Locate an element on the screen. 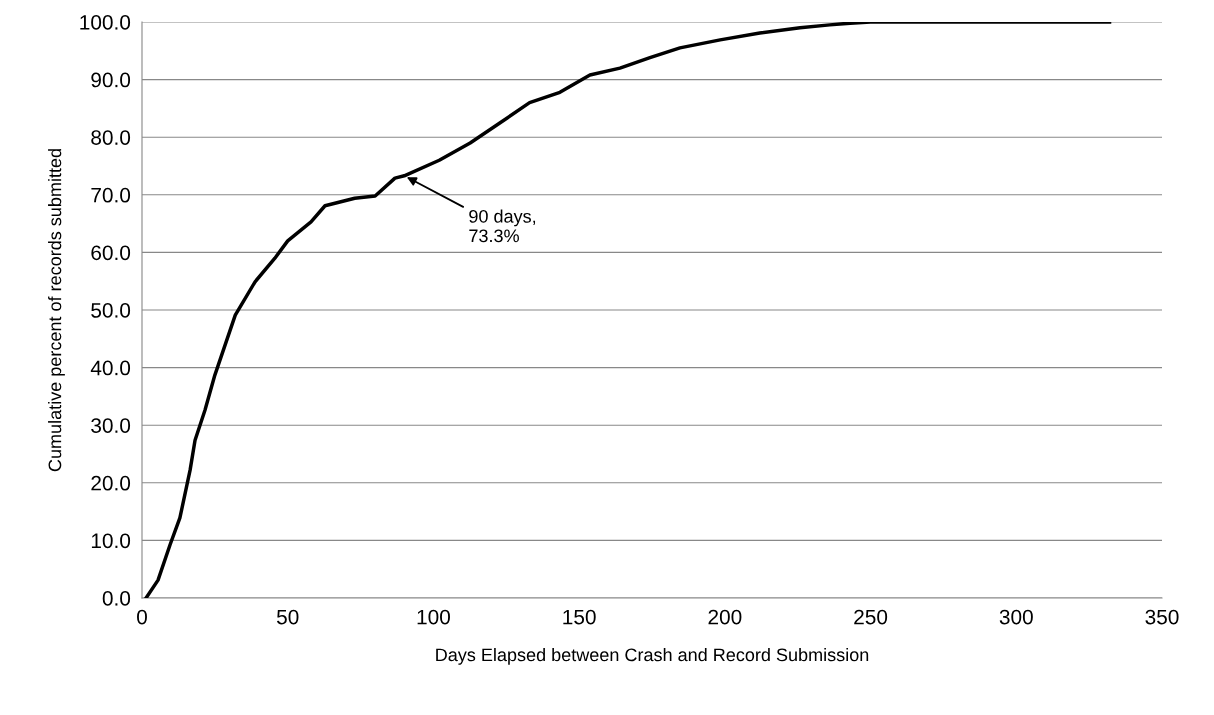 This screenshot has width=1214, height=715. x-tick-label: 300 is located at coordinates (1016, 617).